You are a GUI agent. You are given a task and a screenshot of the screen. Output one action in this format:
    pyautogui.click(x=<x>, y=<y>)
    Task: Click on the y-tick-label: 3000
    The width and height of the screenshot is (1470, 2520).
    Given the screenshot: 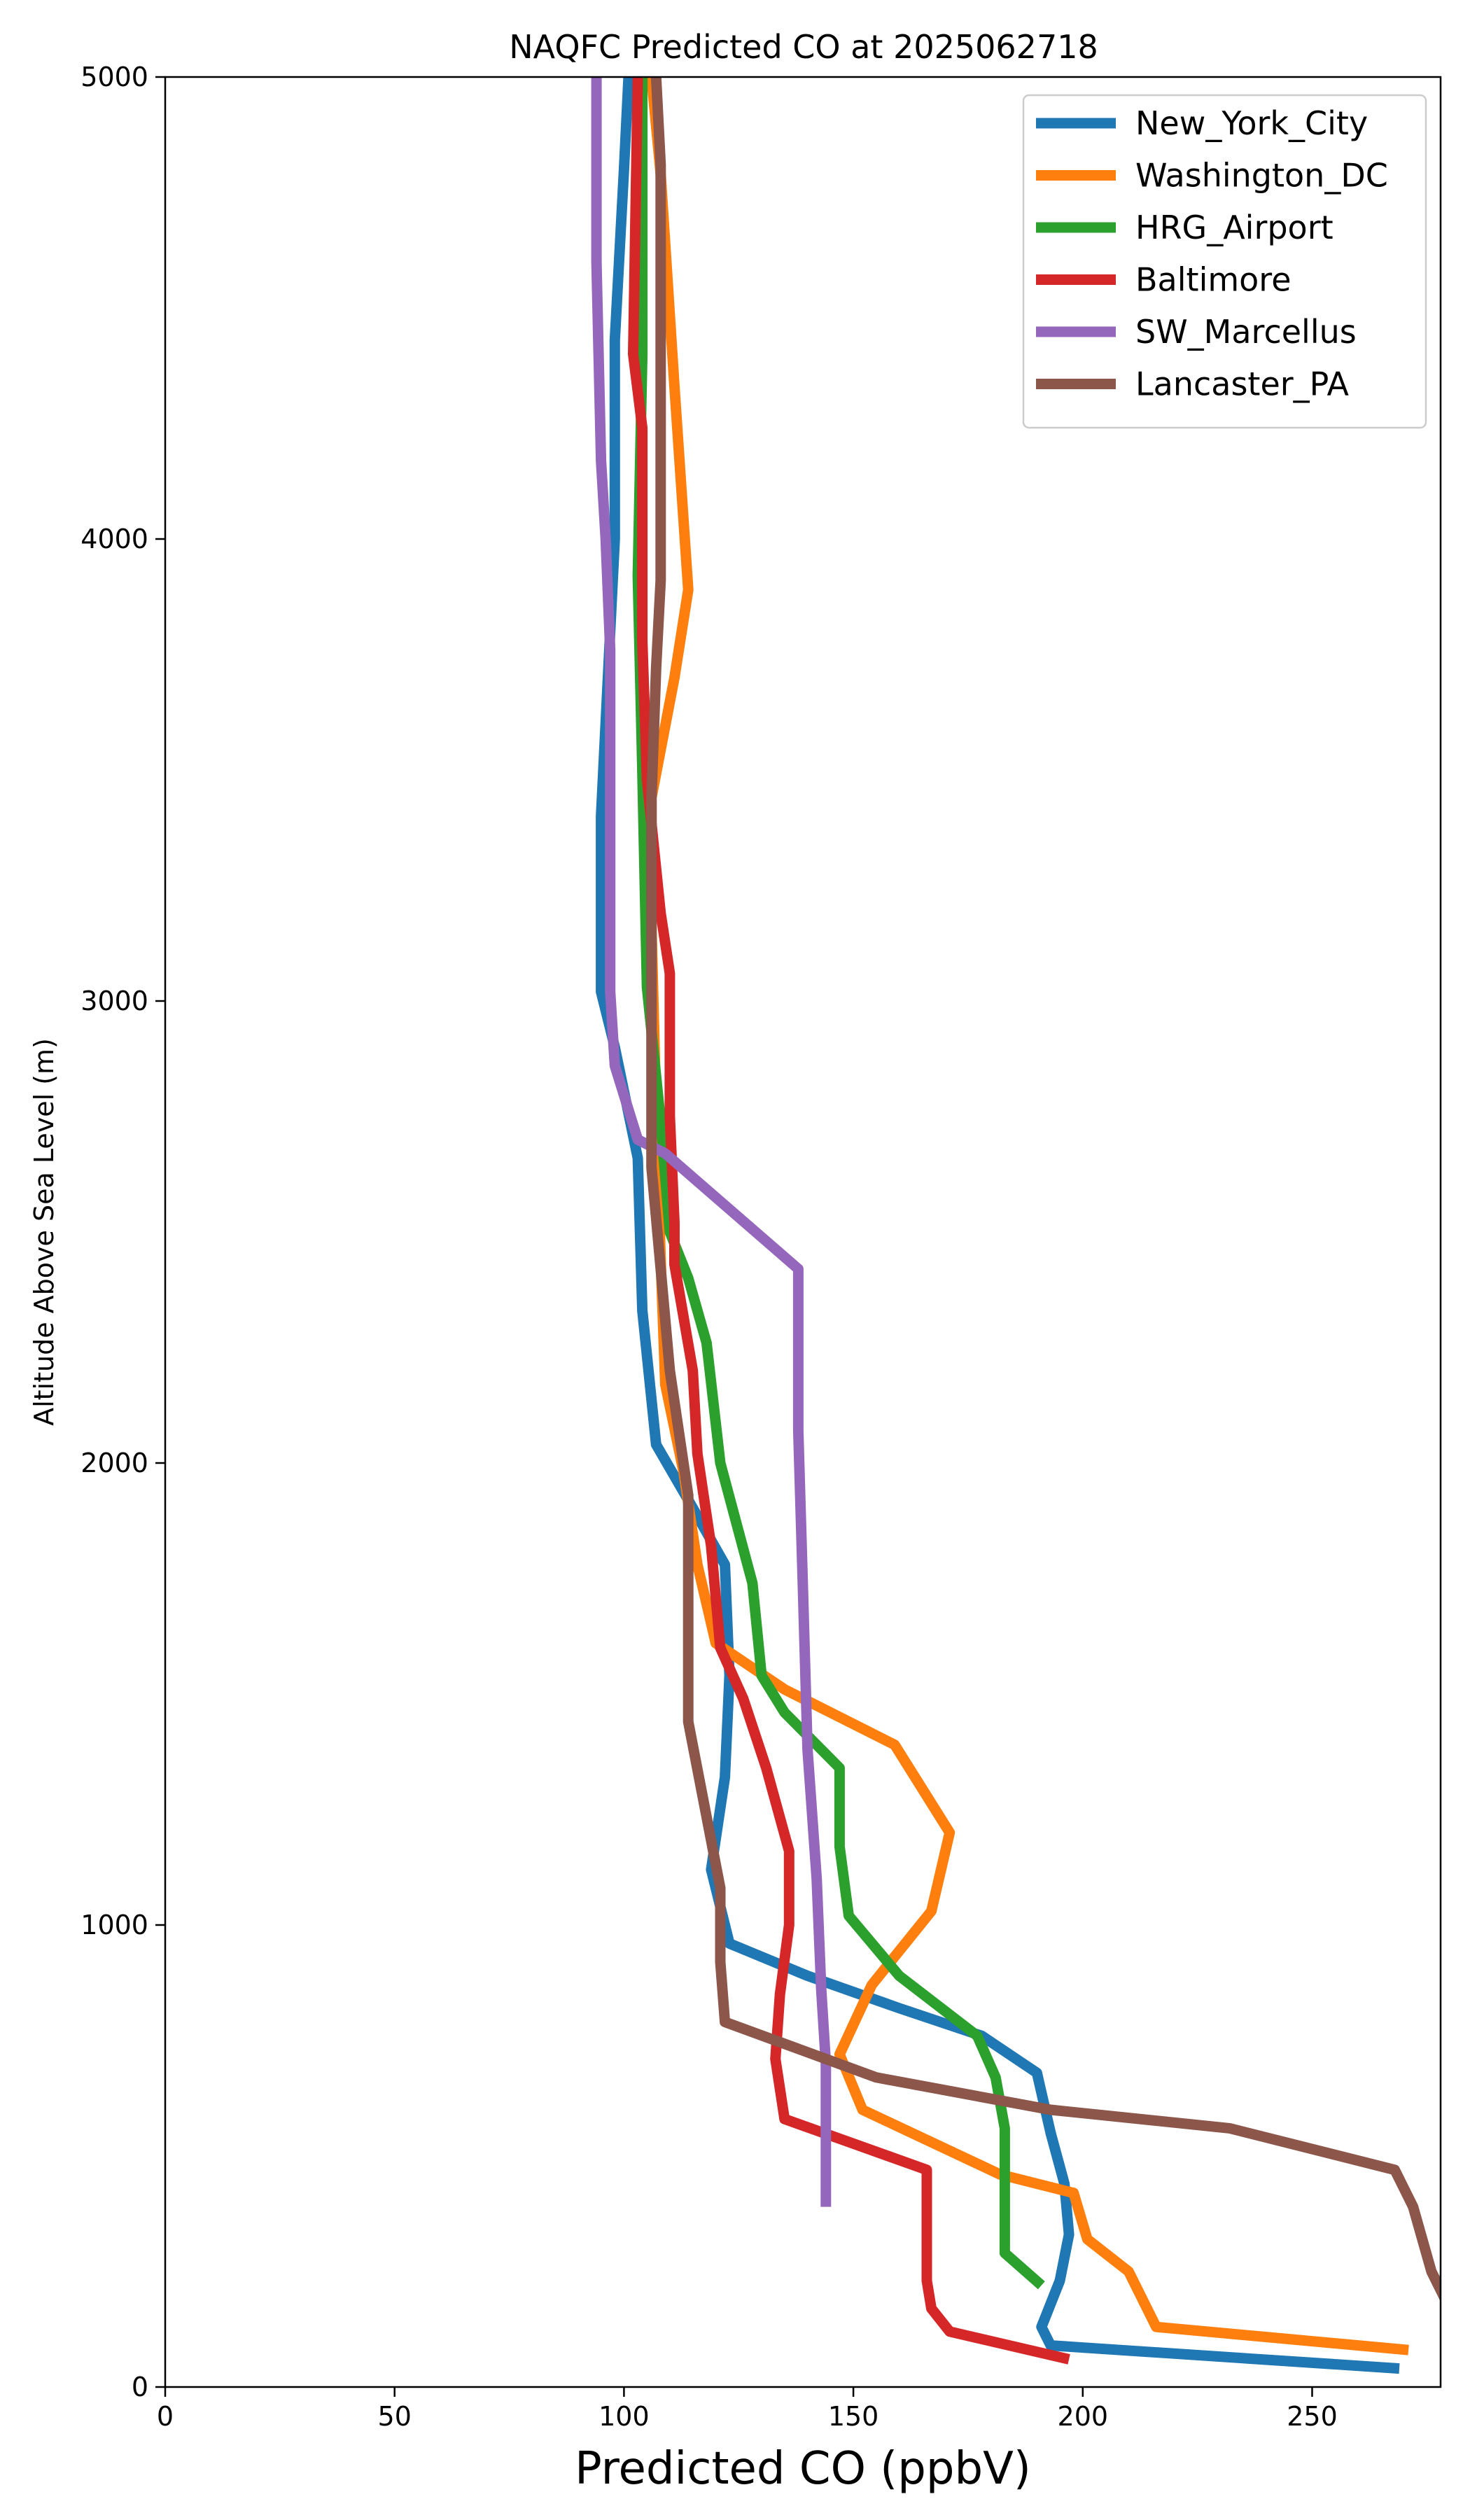 What is the action you would take?
    pyautogui.click(x=114, y=1001)
    